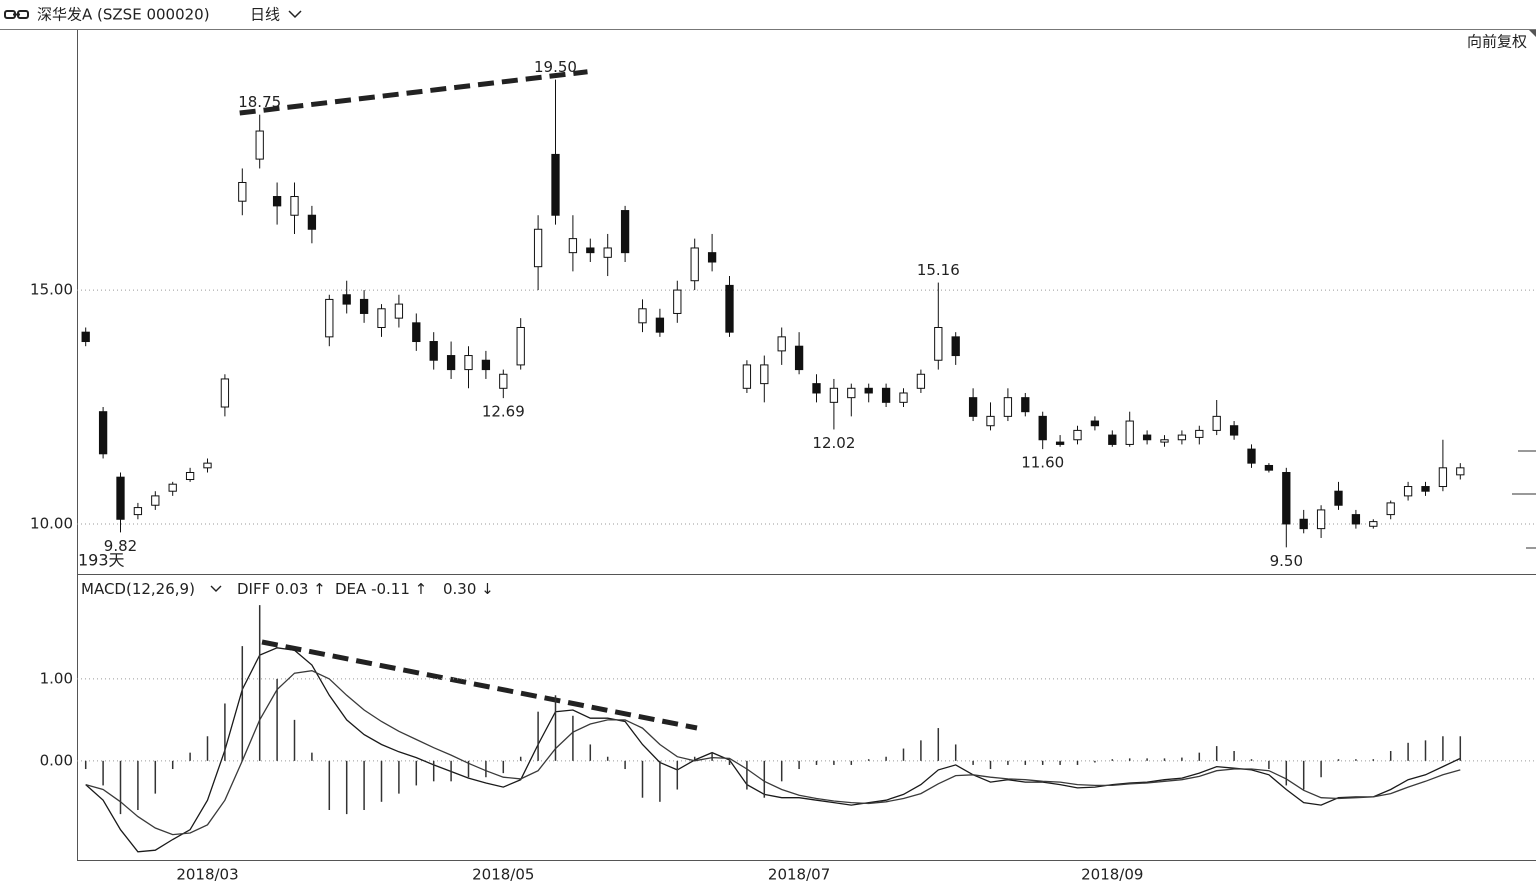 The image size is (1536, 890). Describe the element at coordinates (1497, 42) in the screenshot. I see `adjust-mode: 向前复权` at that location.